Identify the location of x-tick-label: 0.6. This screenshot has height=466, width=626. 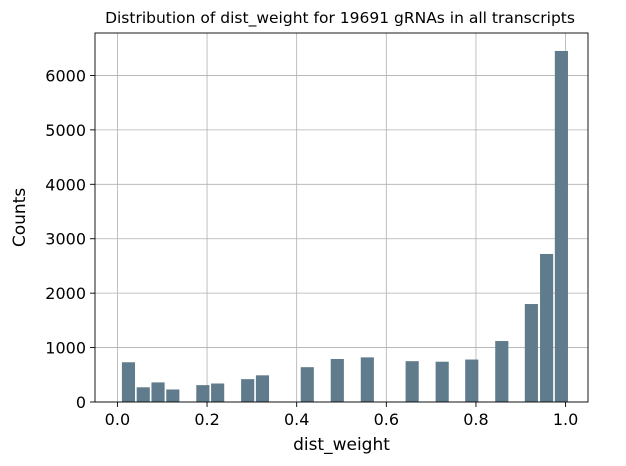
(386, 419).